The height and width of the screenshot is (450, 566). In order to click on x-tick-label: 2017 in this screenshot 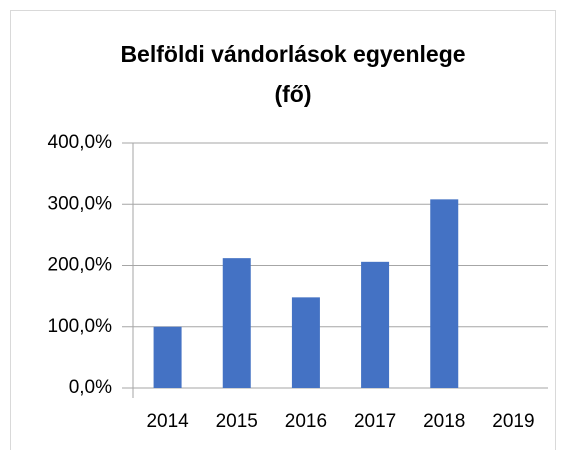, I will do `click(375, 421)`.